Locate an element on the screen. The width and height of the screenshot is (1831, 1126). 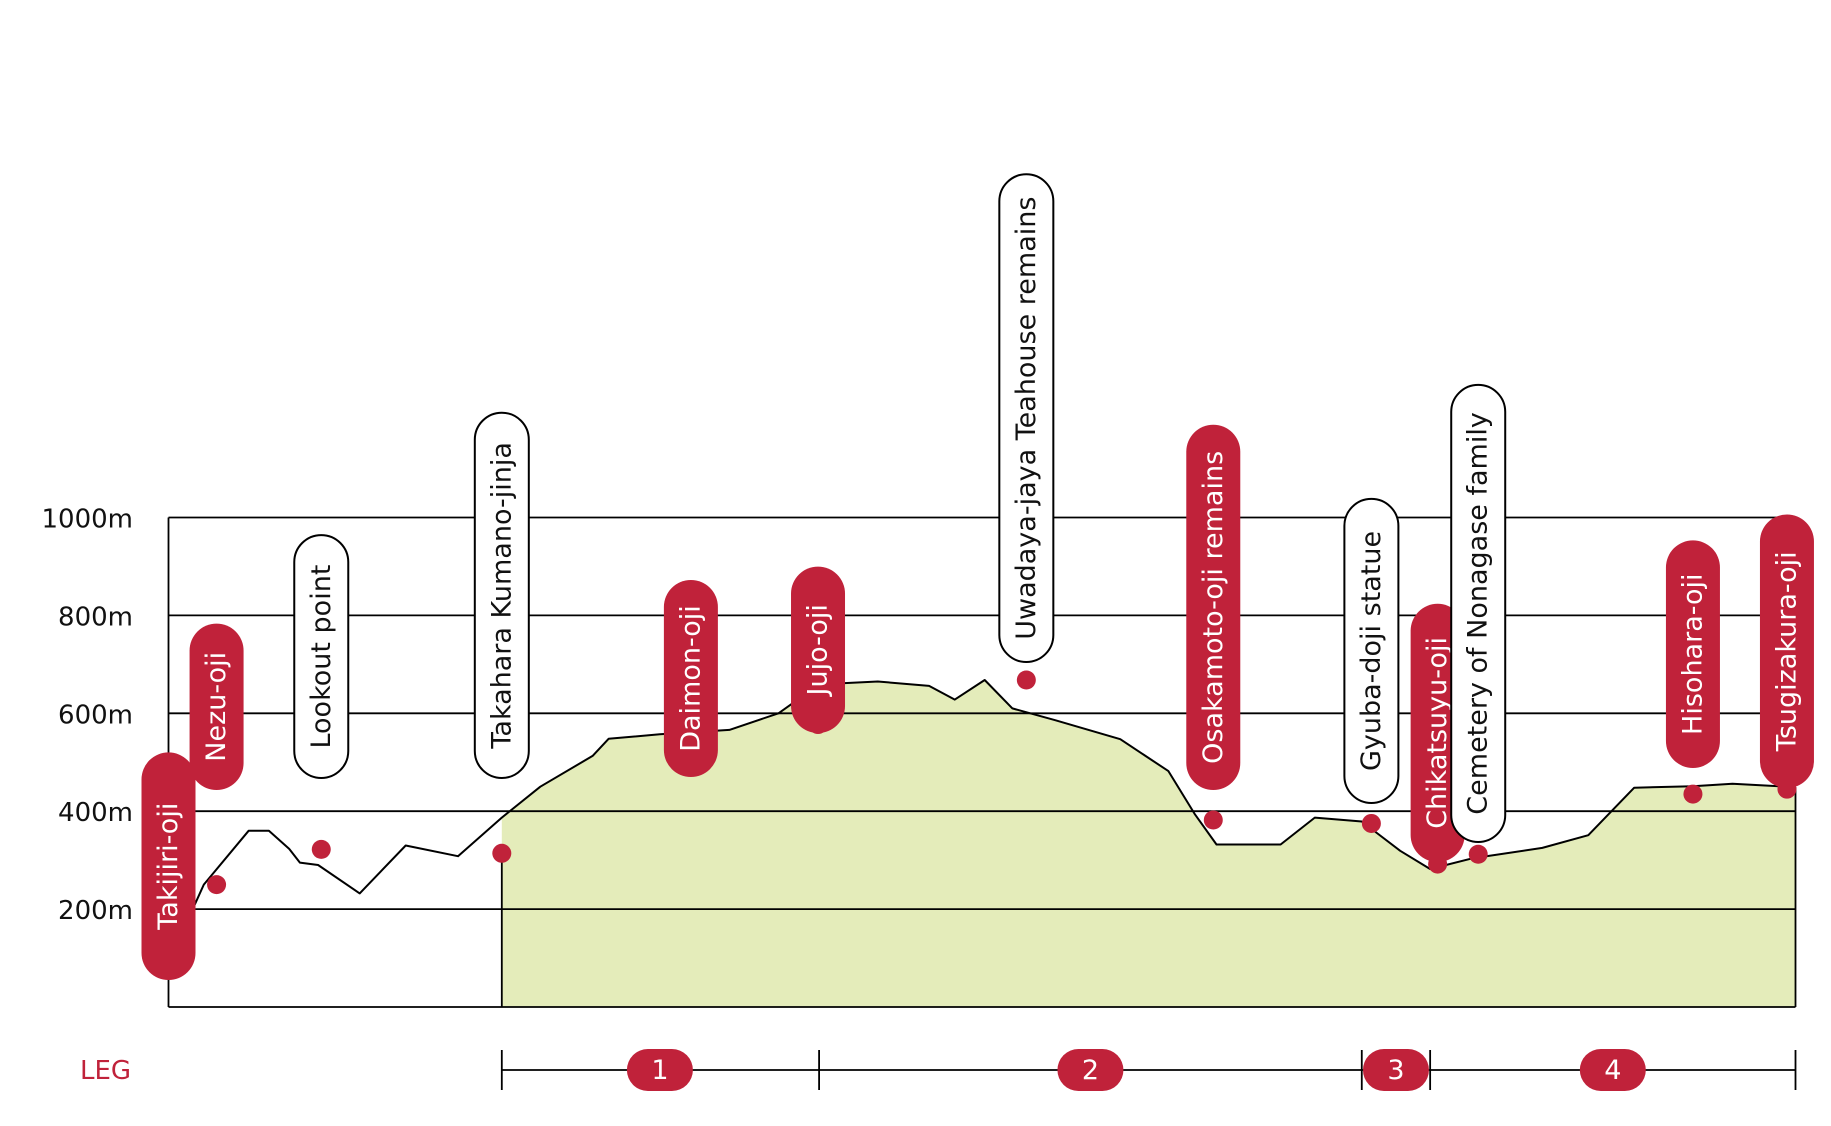
leg-number: 1 is located at coordinates (659, 1070).